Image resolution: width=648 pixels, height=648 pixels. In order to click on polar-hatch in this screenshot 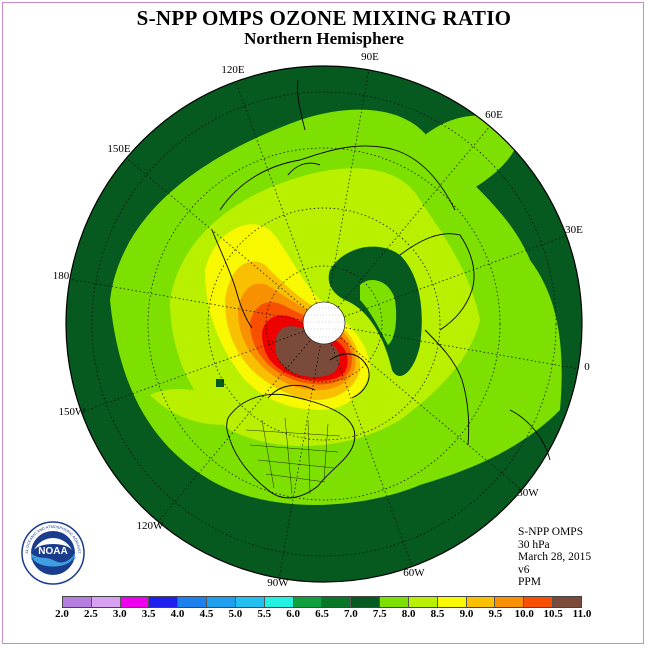, I will do `click(324, 322)`.